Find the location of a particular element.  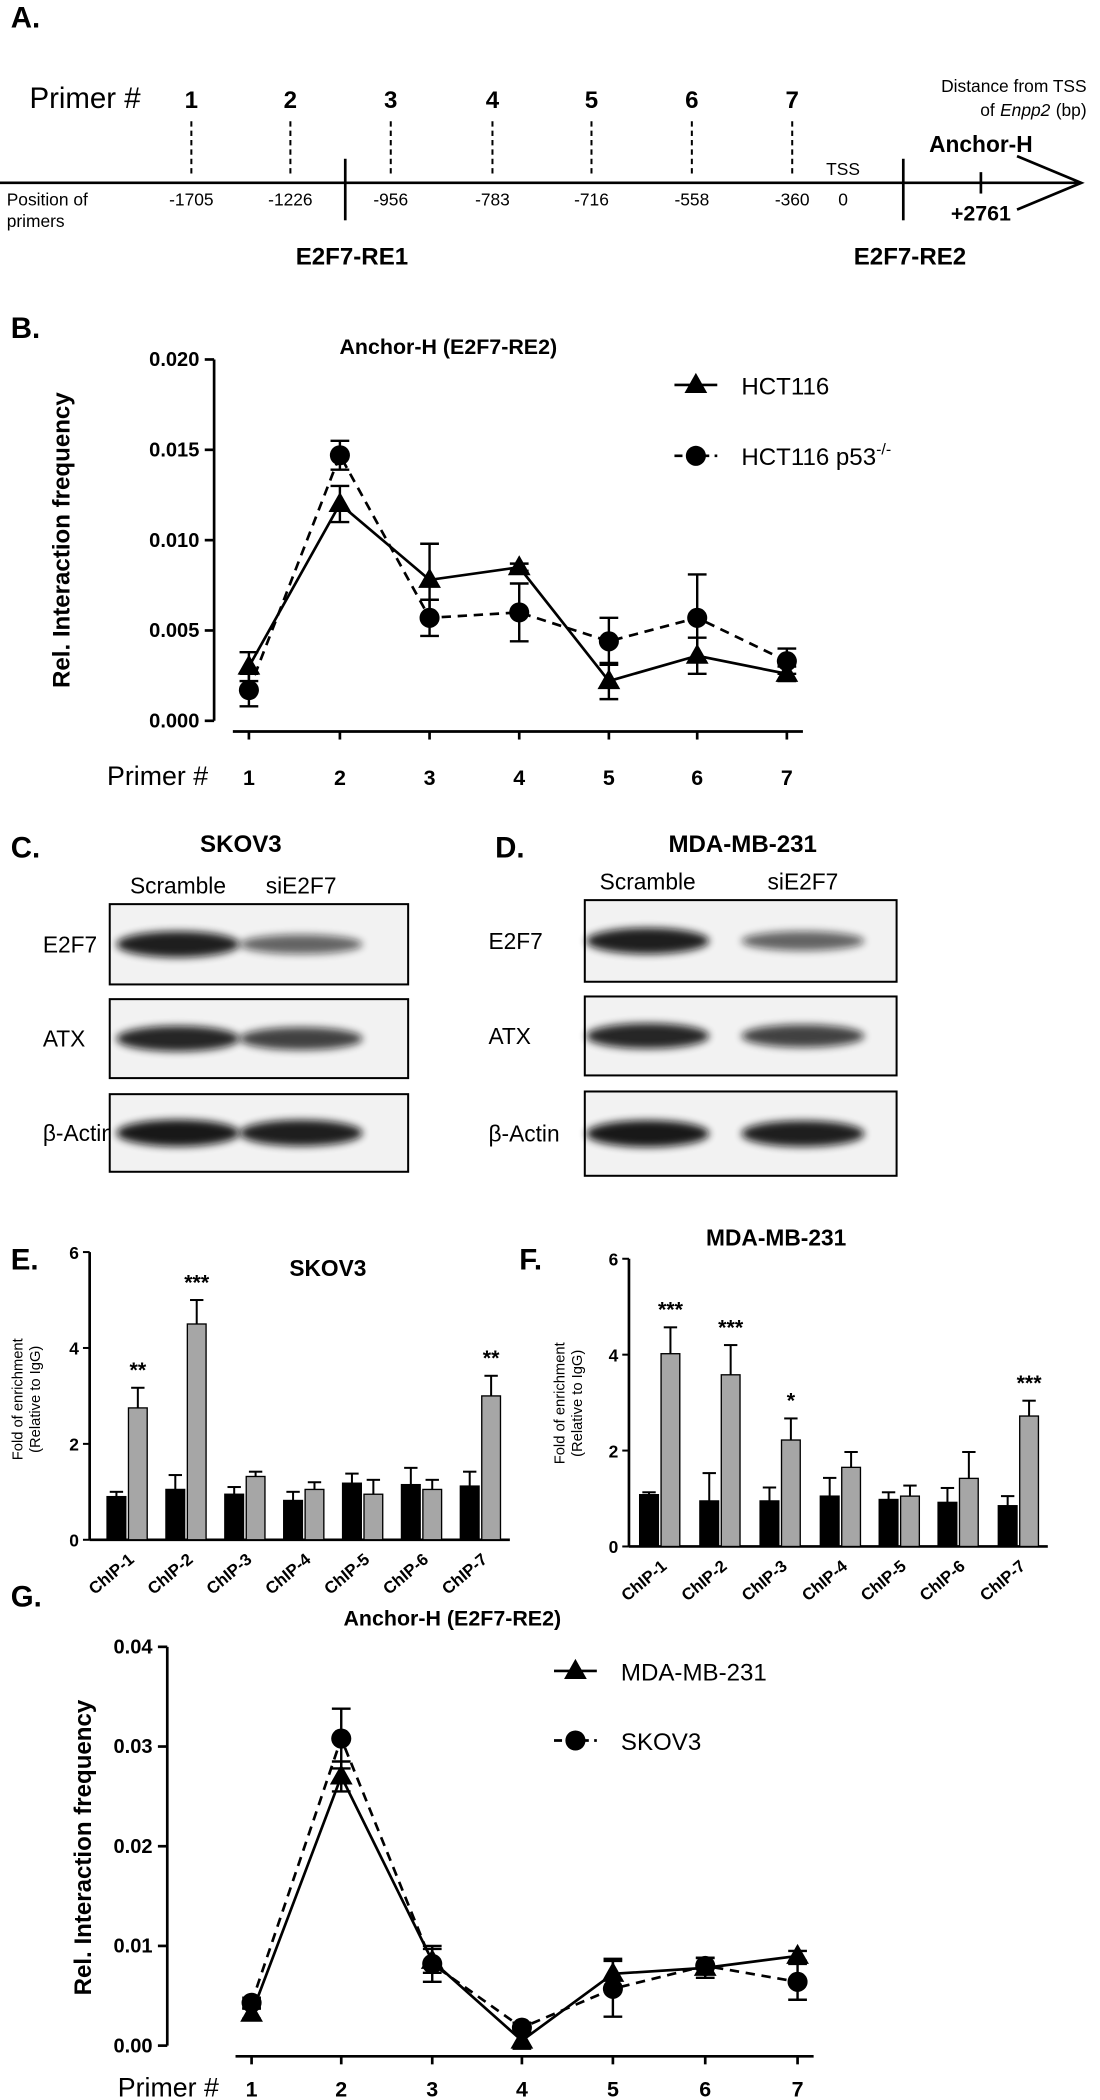

x-tick-label: 5 is located at coordinates (613, 2088).